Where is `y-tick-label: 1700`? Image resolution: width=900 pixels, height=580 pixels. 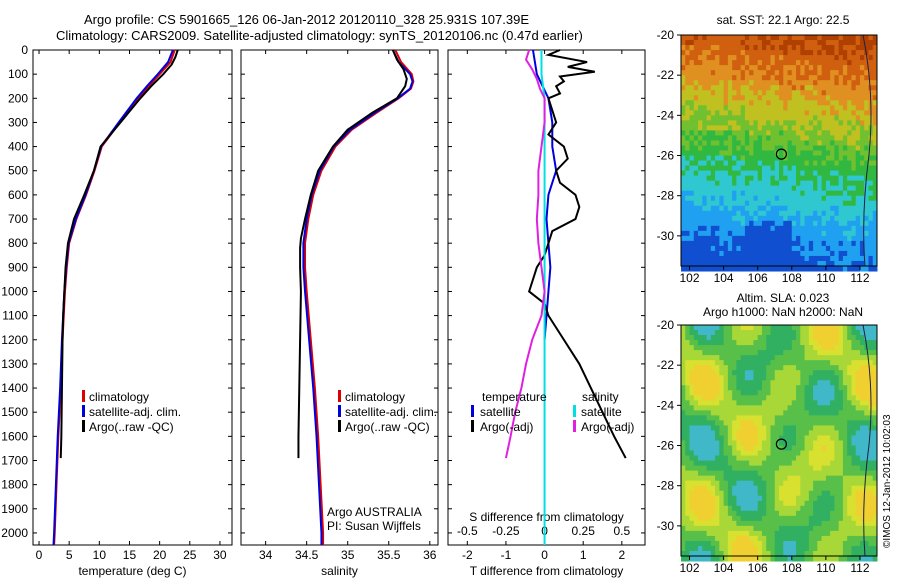
y-tick-label: 1700 is located at coordinates (14, 460).